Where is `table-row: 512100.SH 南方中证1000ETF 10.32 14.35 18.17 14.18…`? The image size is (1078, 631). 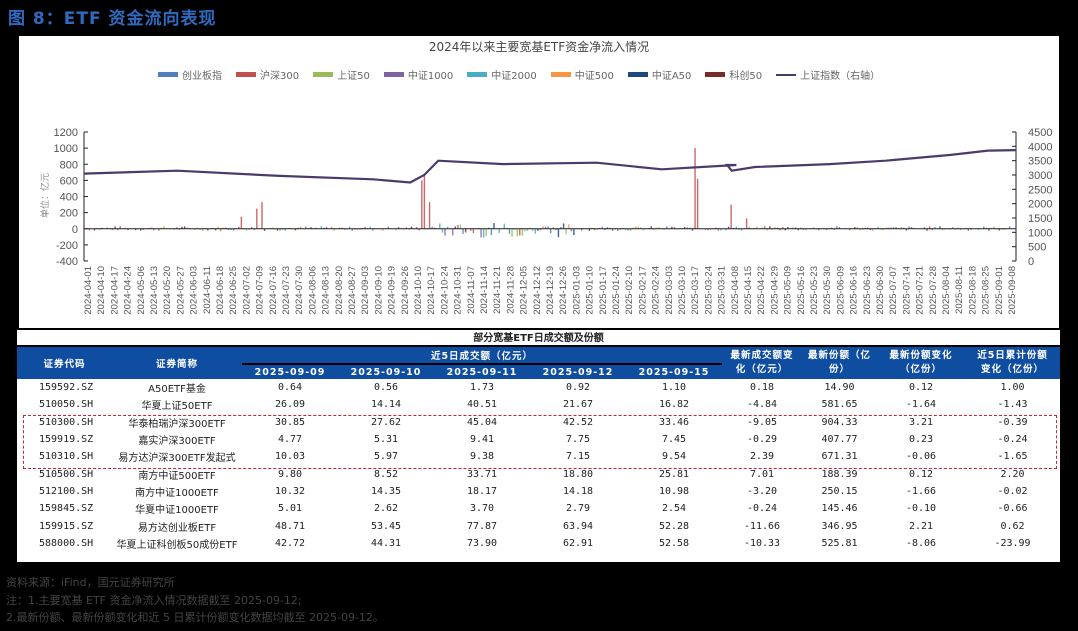
table-row: 512100.SH 南方中证1000ETF 10.32 14.35 18.17 14.18… is located at coordinates (538, 491).